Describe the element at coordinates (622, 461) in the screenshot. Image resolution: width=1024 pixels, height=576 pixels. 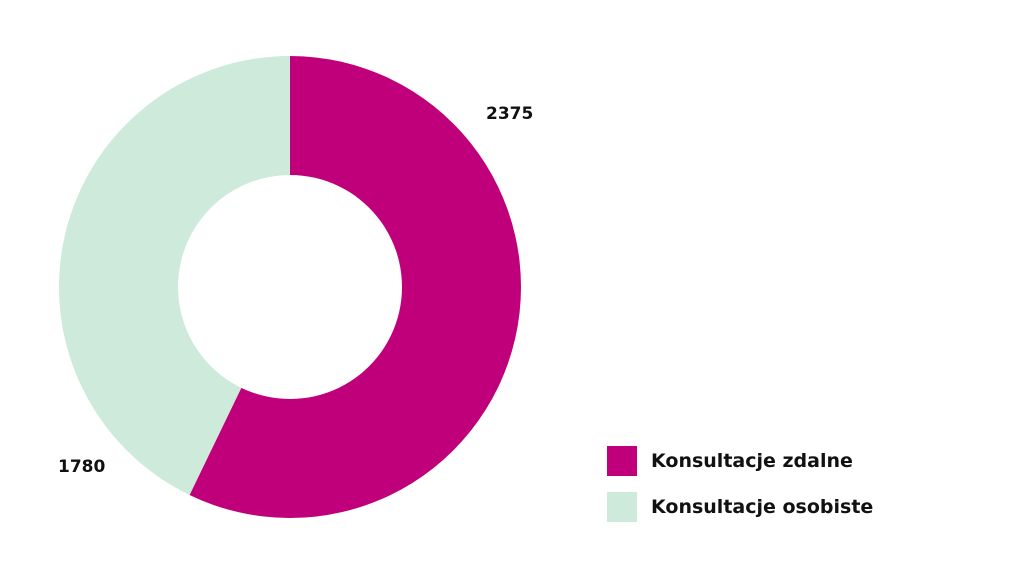
I see `legend-swatch-zdalne` at that location.